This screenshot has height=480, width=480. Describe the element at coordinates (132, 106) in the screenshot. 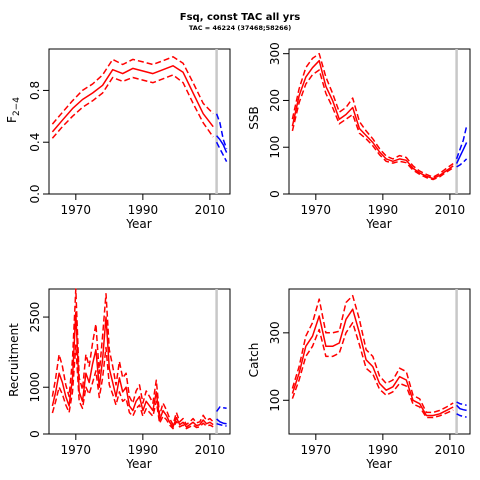

I see `fbar-history-lower-line` at that location.